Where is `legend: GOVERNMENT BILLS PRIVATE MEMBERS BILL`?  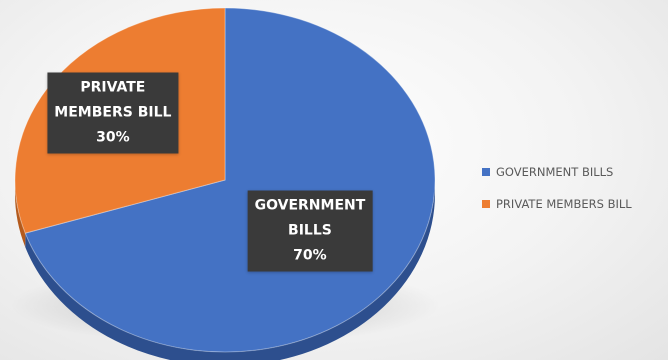
legend: GOVERNMENT BILLS PRIVATE MEMBERS BILL is located at coordinates (557, 194).